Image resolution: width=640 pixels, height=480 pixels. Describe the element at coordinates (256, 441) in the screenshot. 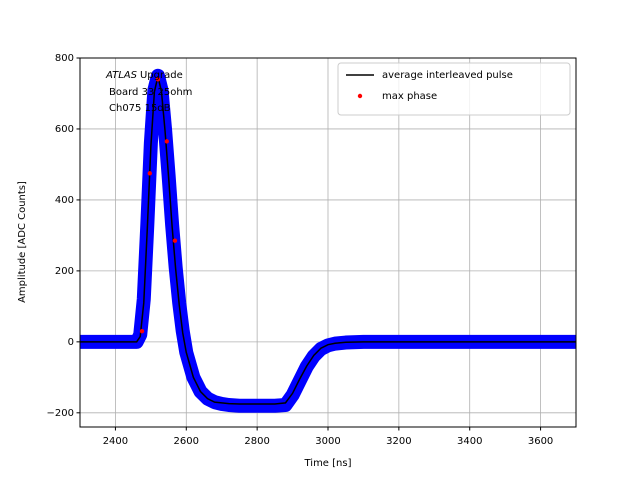

I see `x-tick-label: 2800` at that location.